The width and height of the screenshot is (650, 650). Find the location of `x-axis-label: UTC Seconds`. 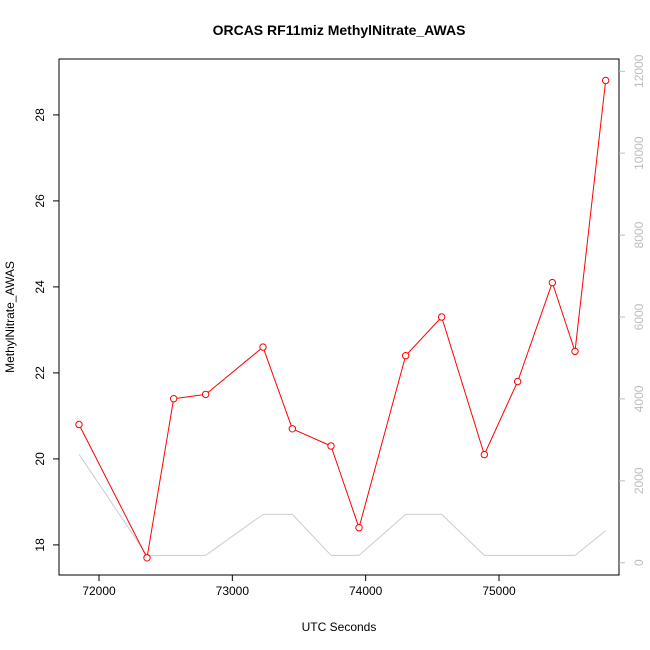

x-axis-label: UTC Seconds is located at coordinates (339, 627).